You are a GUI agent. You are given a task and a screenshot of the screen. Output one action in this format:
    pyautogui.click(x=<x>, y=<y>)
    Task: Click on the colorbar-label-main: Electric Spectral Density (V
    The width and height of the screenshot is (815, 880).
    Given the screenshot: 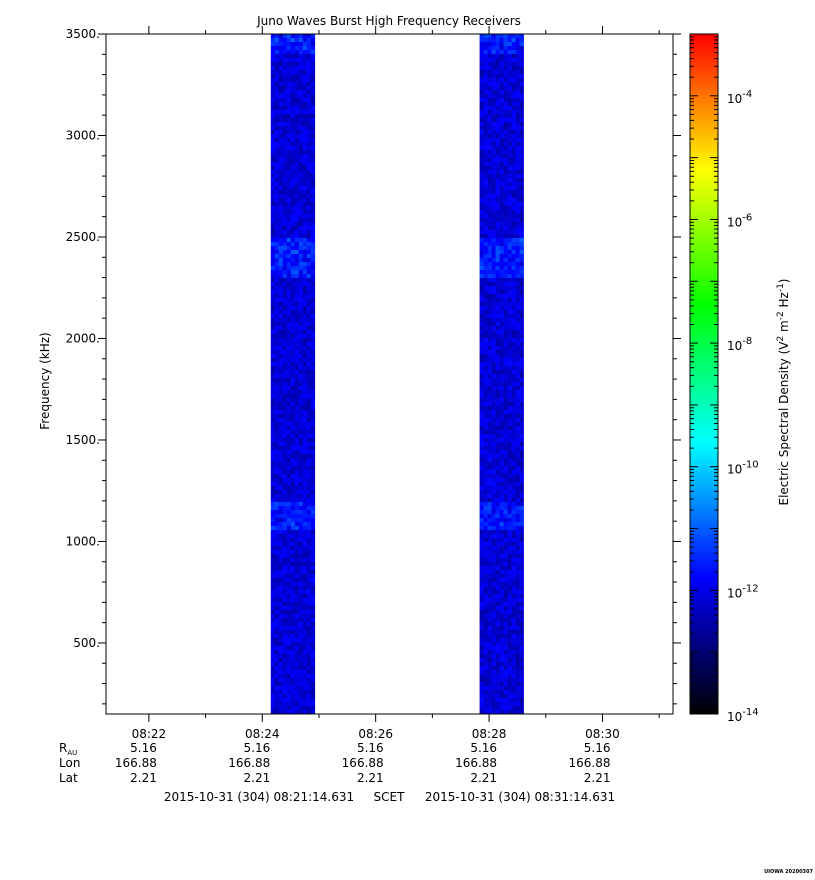 What is the action you would take?
    pyautogui.click(x=784, y=423)
    